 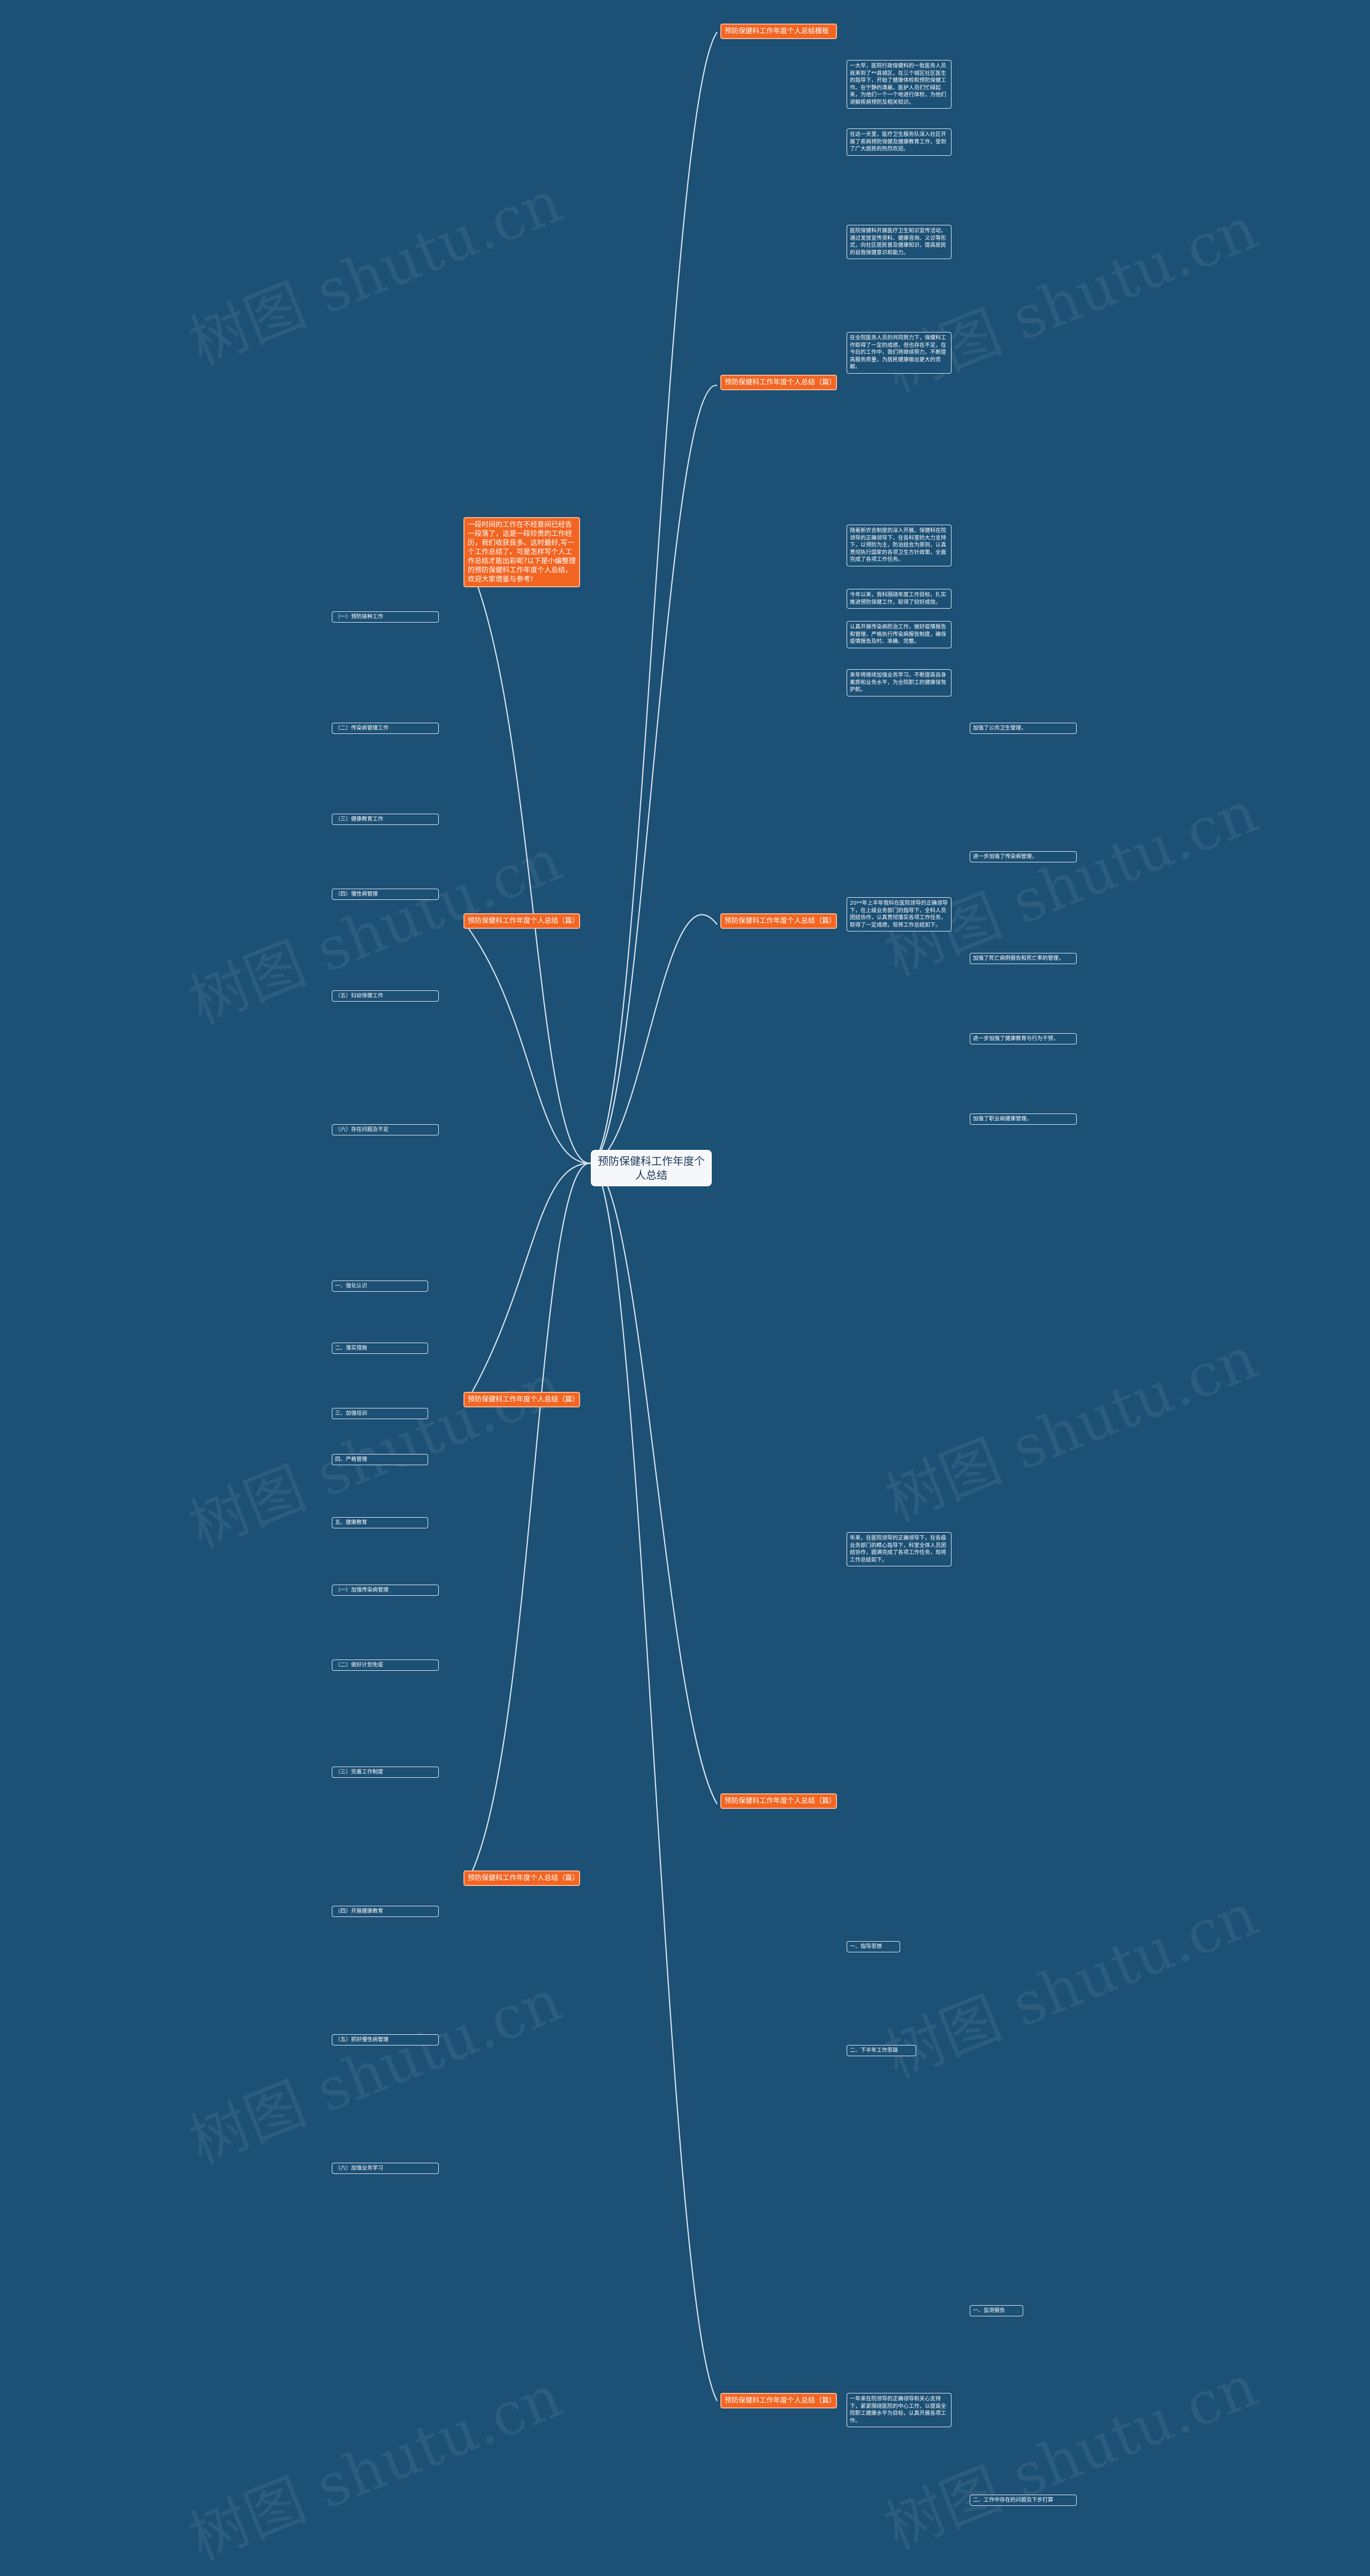 I want to click on root-topic: 预防保健科工作年度个人总结, so click(x=651, y=1168).